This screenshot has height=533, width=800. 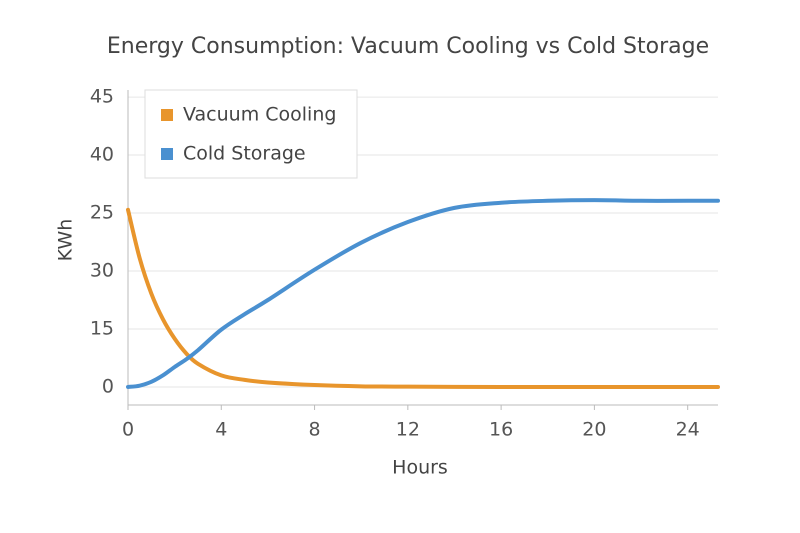 I want to click on y-tick-label: 0, so click(x=108, y=386).